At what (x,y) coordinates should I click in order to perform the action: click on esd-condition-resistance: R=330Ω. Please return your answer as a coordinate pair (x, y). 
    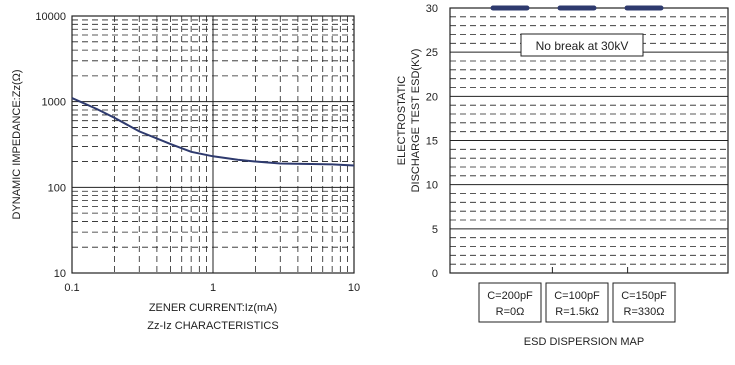
    Looking at the image, I should click on (644, 312).